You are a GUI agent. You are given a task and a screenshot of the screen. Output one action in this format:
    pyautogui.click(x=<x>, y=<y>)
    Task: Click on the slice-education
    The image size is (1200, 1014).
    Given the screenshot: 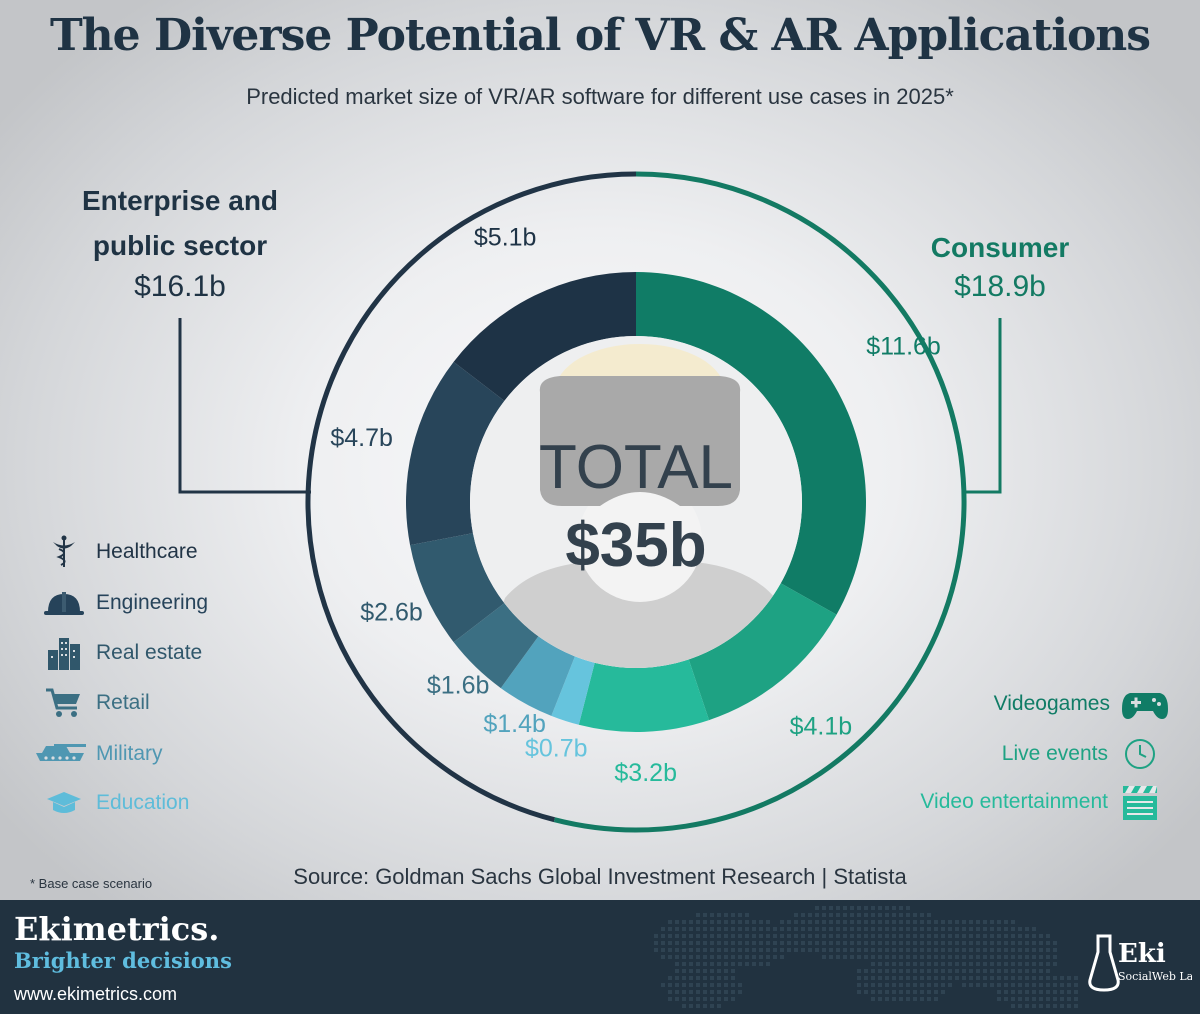 What is the action you would take?
    pyautogui.click(x=573, y=690)
    